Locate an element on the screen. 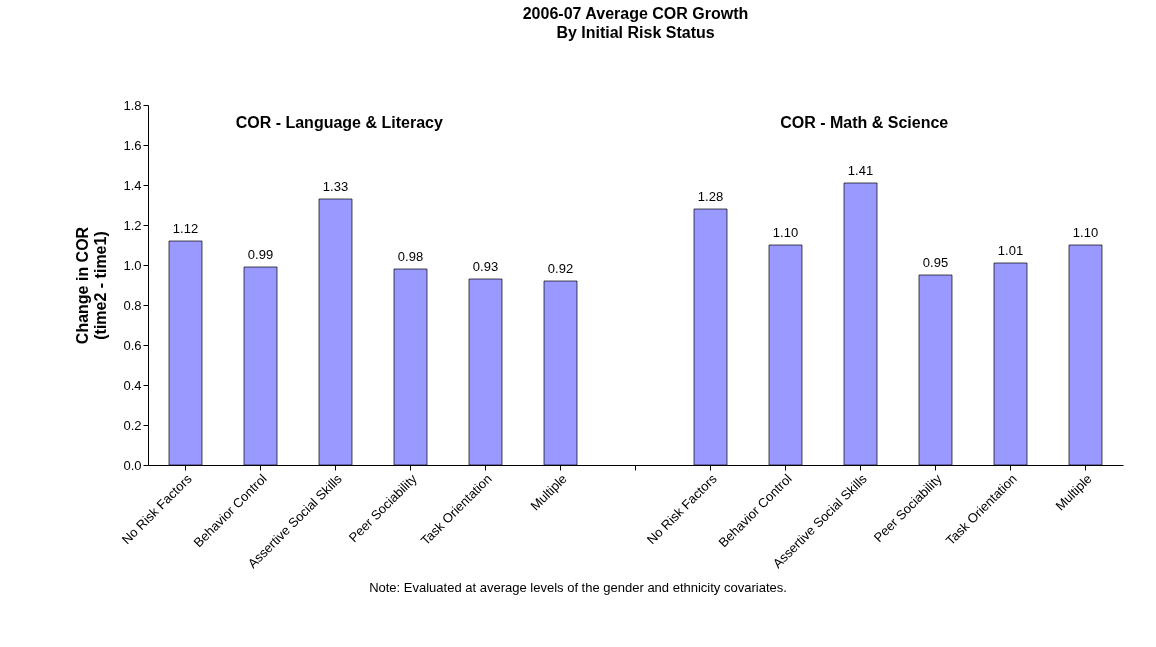 The width and height of the screenshot is (1156, 647). text: Note: Evaluated at average levels of the gender and ethnicity covariates. is located at coordinates (578, 587).